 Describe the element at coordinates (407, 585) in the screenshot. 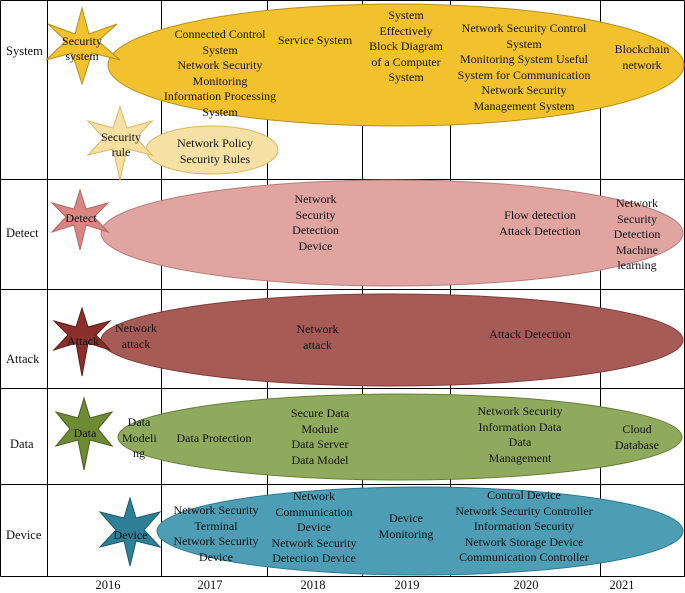

I see `year-label-2019: 2019` at that location.